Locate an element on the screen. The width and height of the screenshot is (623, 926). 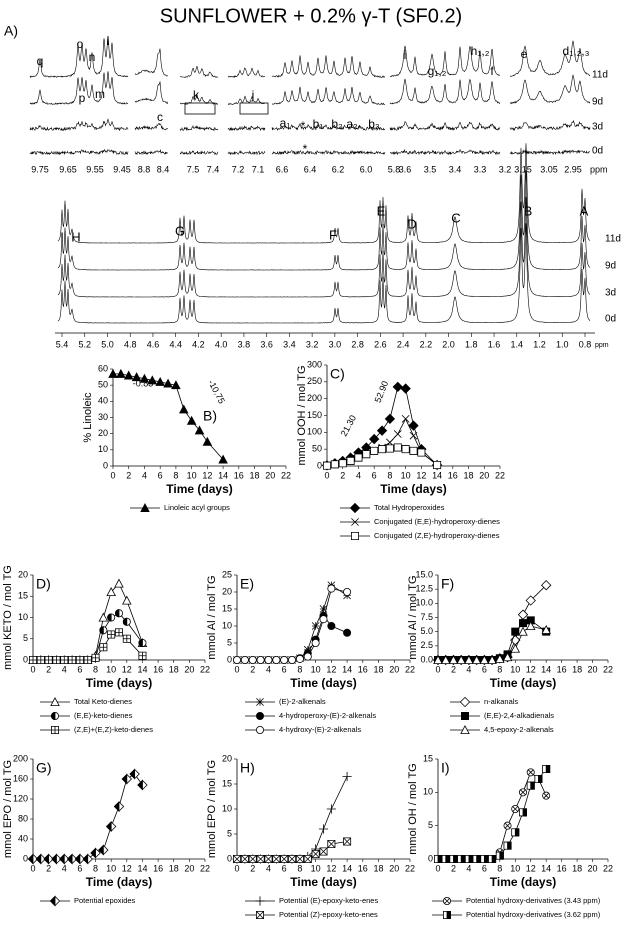
axis-tick-label: 4.0 is located at coordinates (221, 344).